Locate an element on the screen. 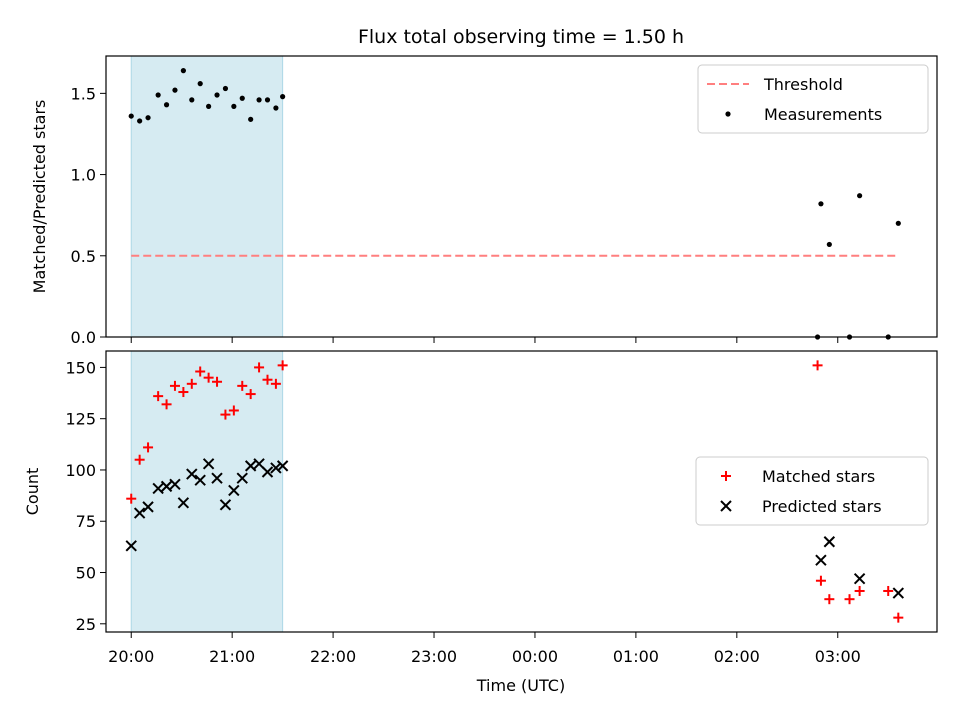  y-tick-label: 125 is located at coordinates (80, 419).